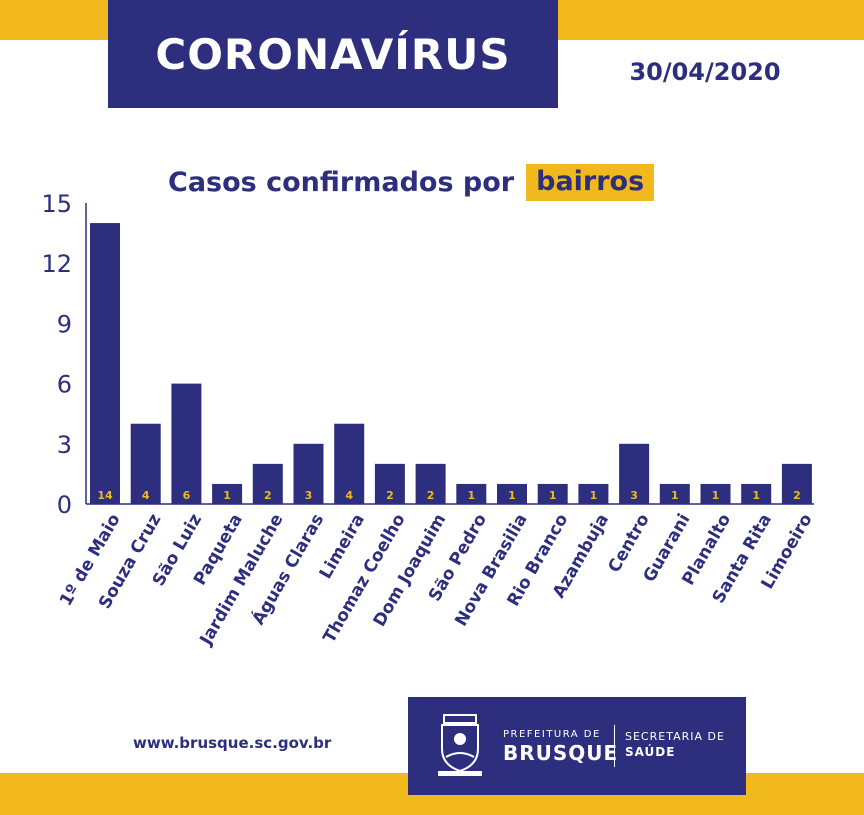 Image resolution: width=864 pixels, height=815 pixels. I want to click on chart-title-prefix: Casos confirmados por, so click(341, 182).